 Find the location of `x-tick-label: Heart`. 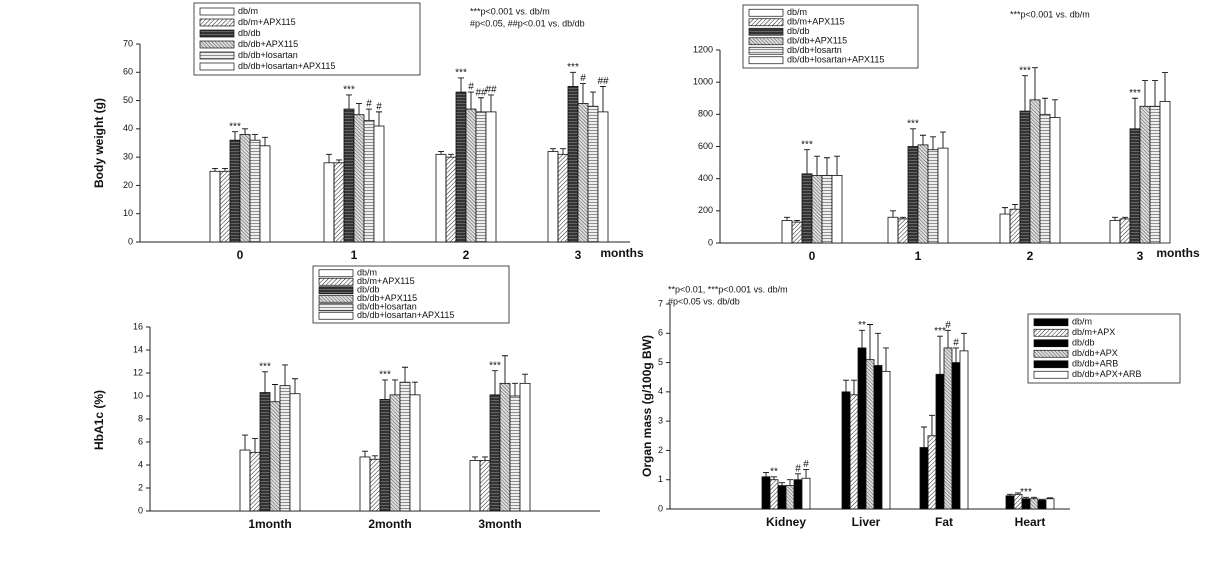

x-tick-label: Heart is located at coordinates (1030, 522).